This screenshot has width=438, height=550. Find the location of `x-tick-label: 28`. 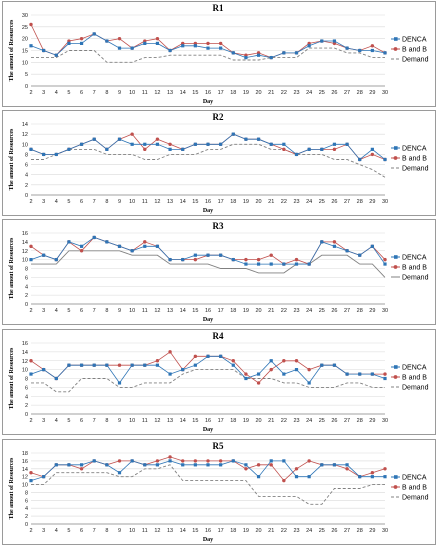

x-tick-label: 28 is located at coordinates (360, 202).